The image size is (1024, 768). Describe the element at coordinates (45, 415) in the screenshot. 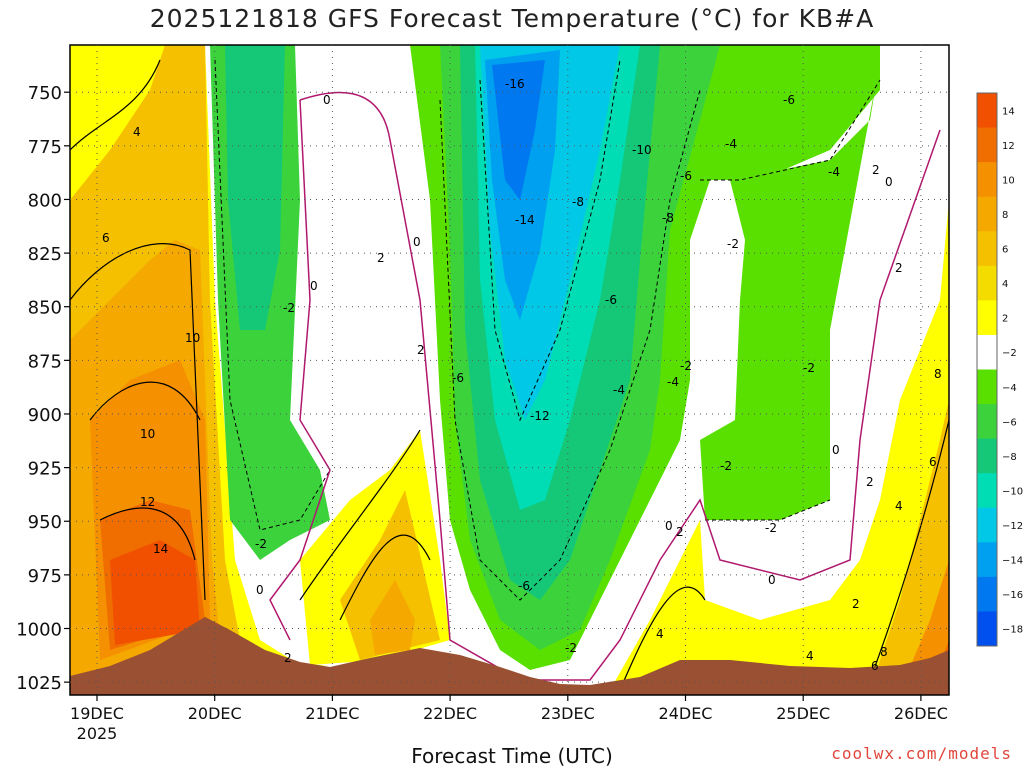

I see `y-tick-label: 900` at that location.